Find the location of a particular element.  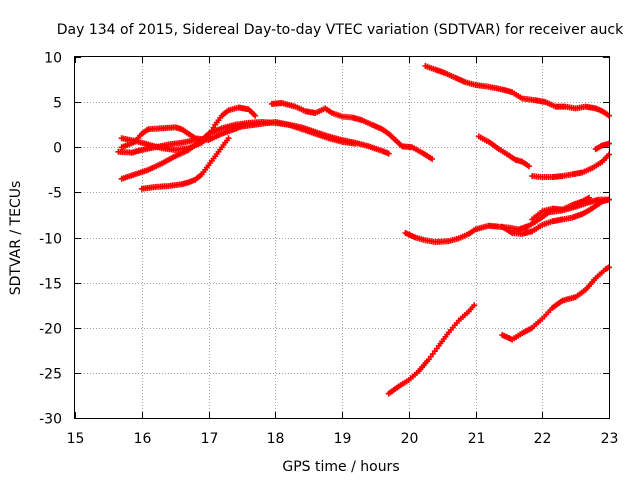

series-trace-d is located at coordinates (185, 163).